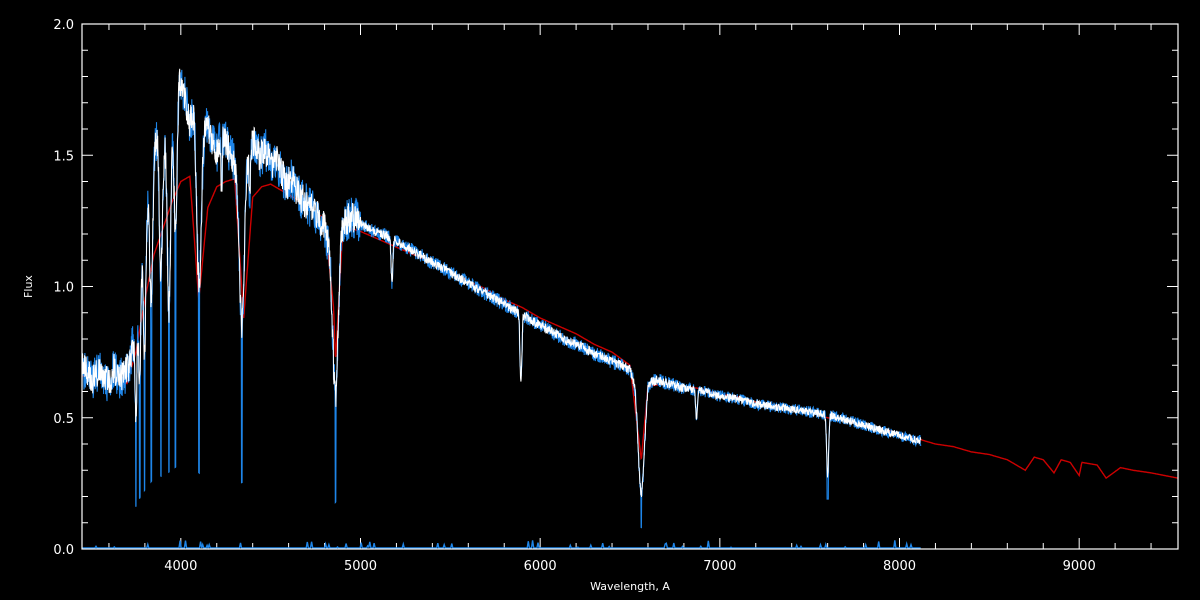 The height and width of the screenshot is (600, 1200). I want to click on y-tick-label: 2.0, so click(63, 25).